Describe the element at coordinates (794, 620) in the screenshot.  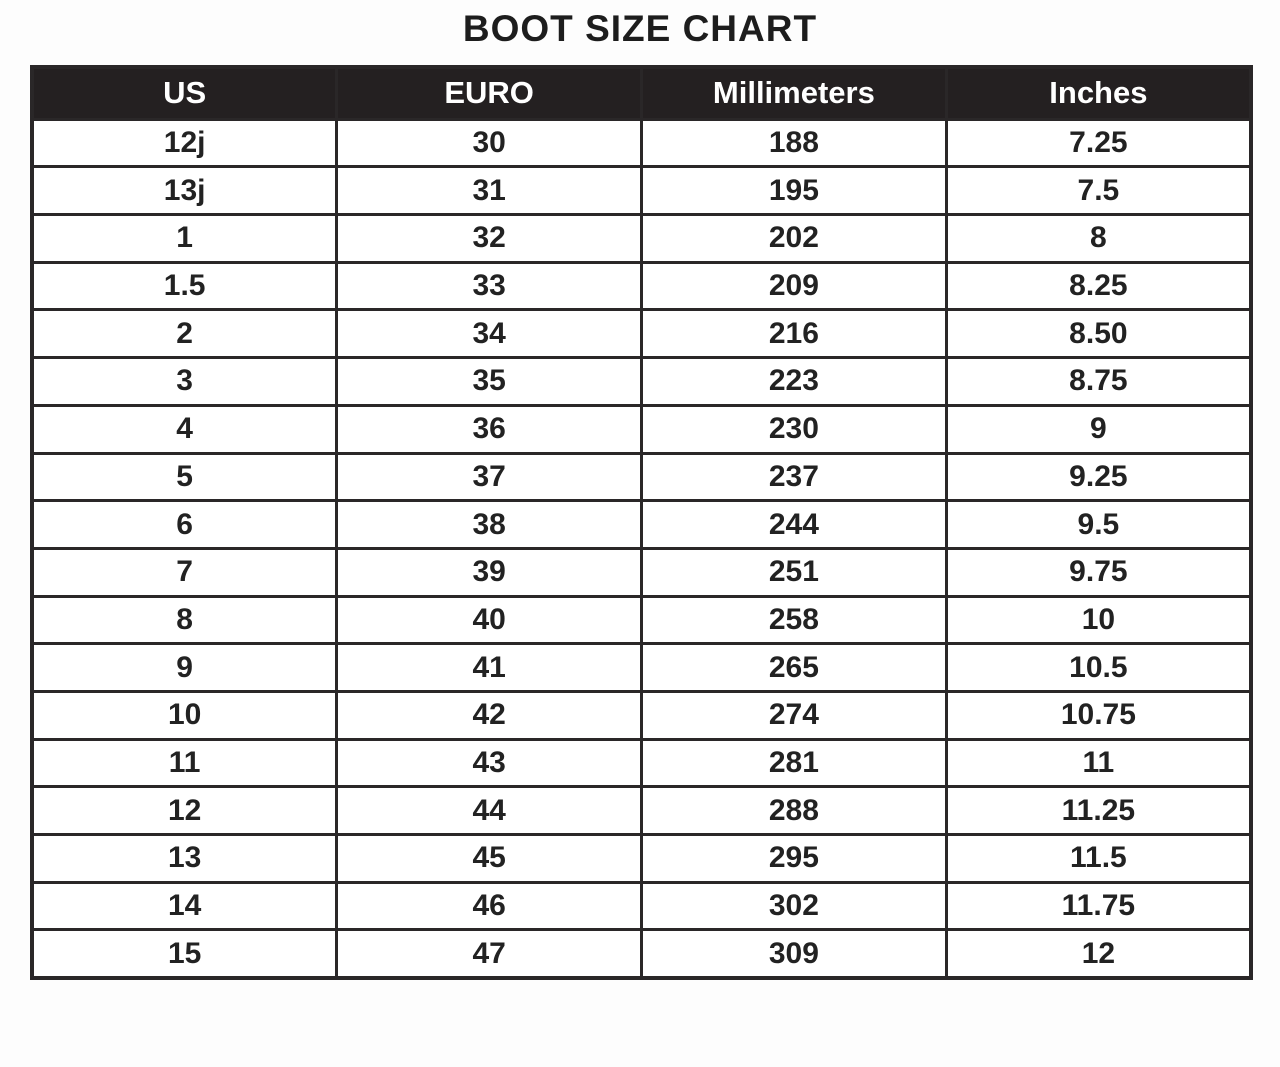
I see `table-cell-millimeters: 258` at that location.